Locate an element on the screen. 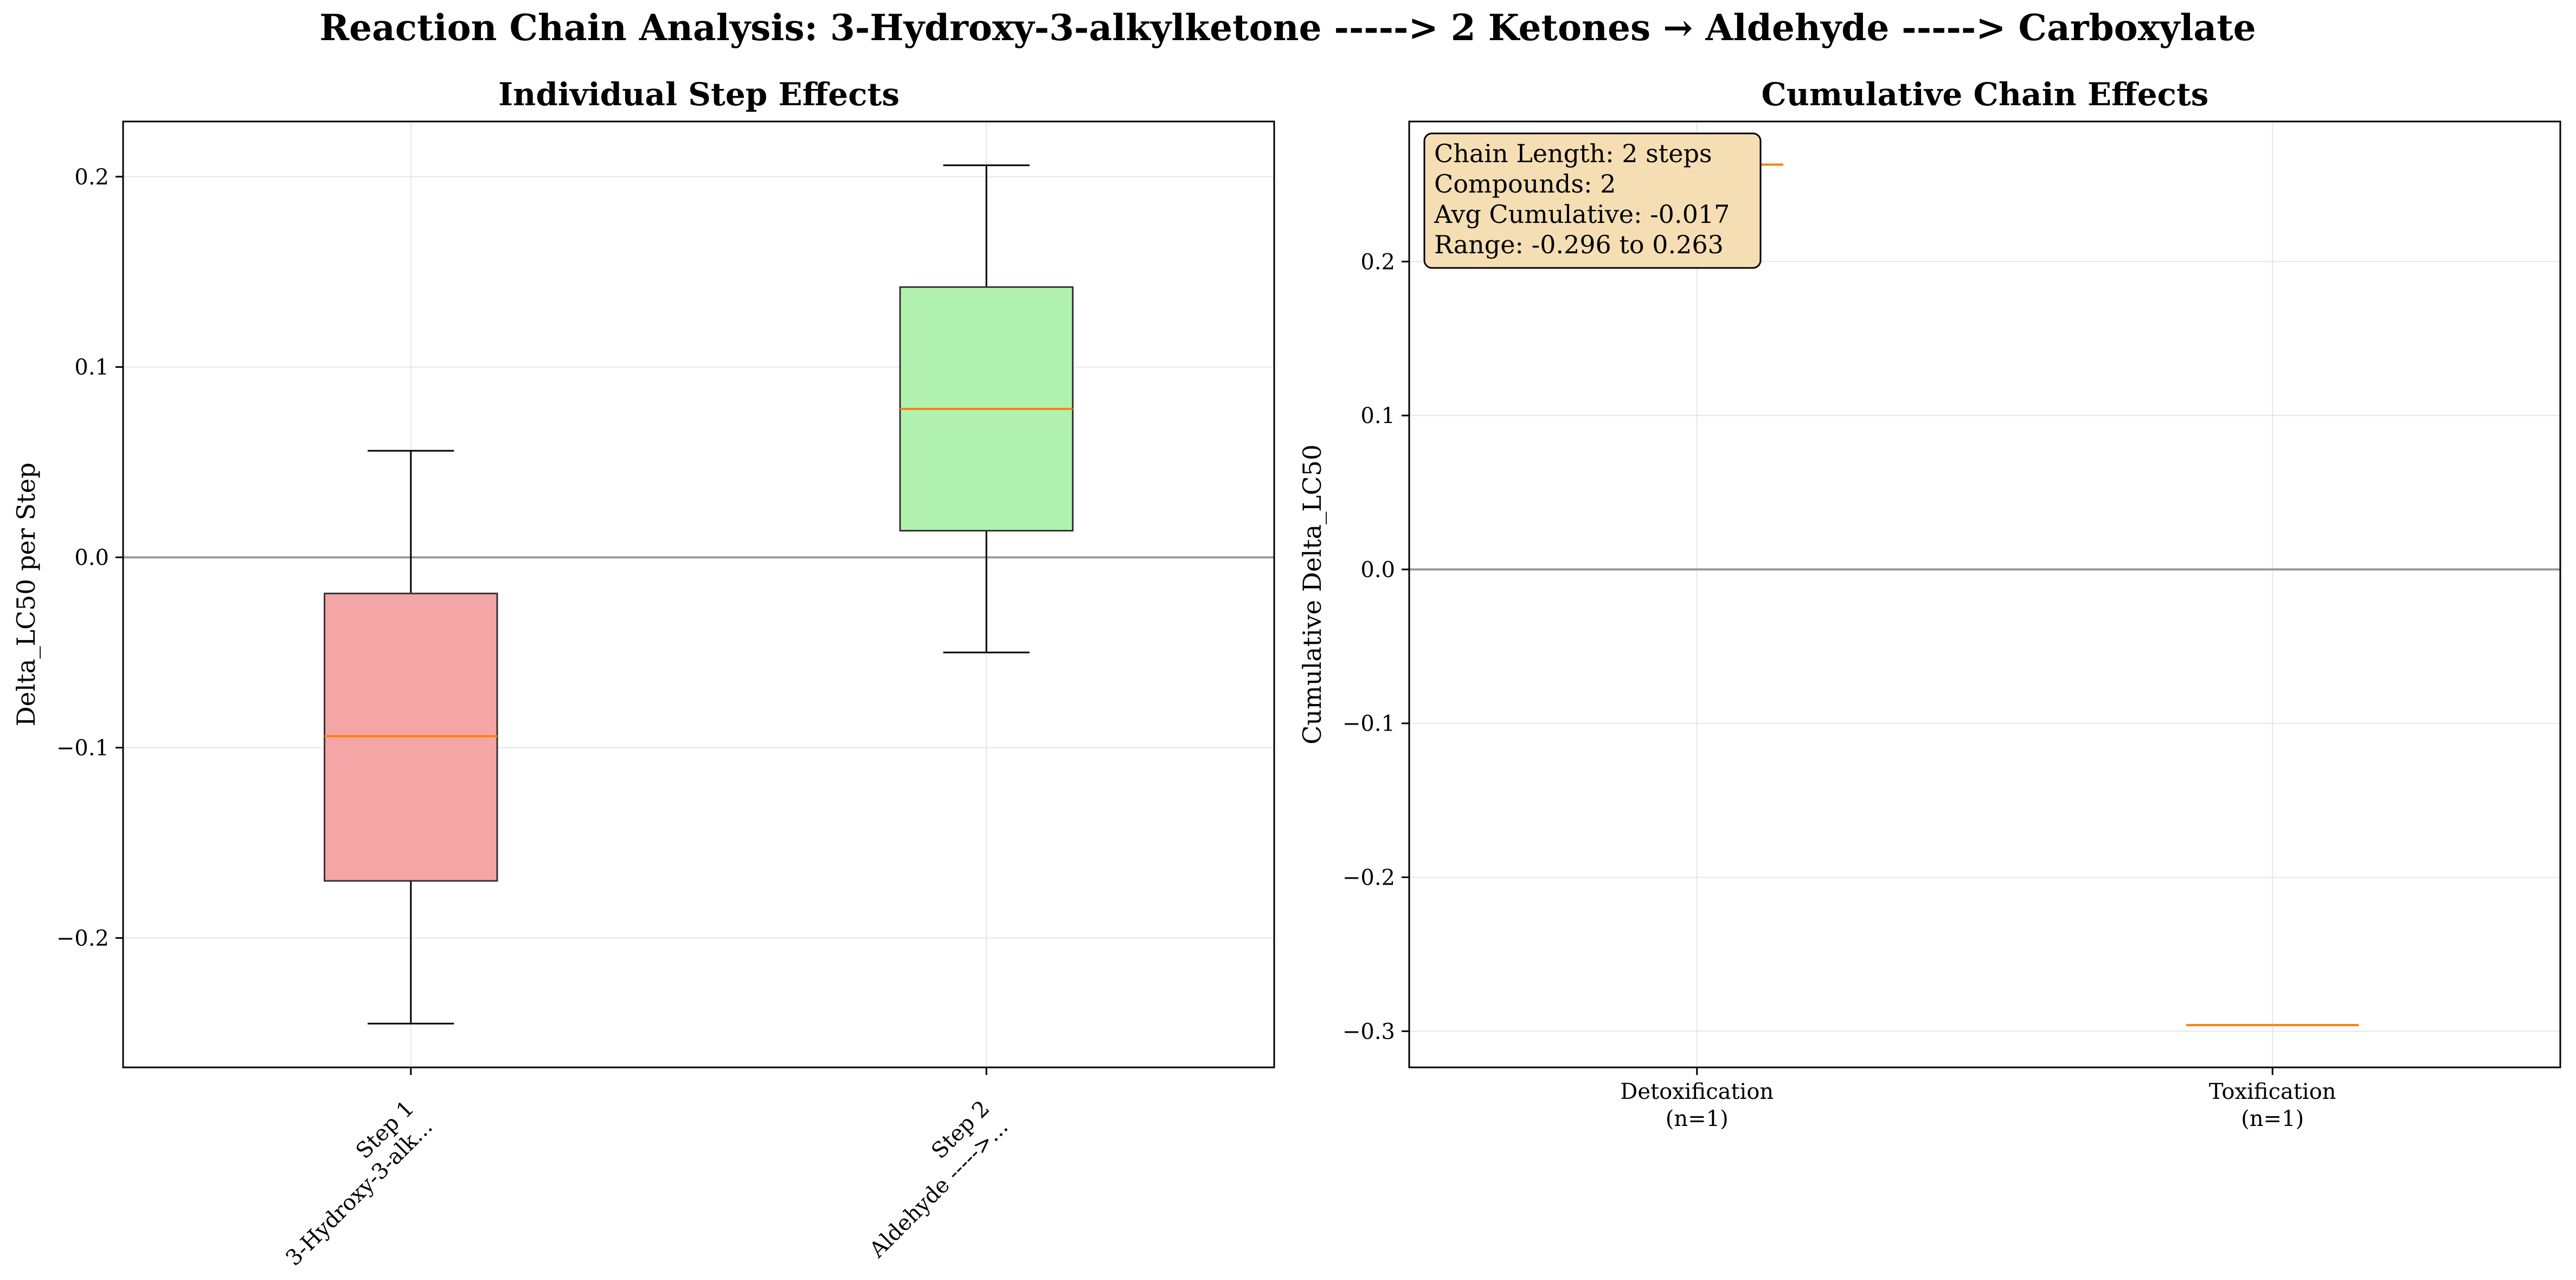 The width and height of the screenshot is (2576, 1280). y-tick-label: −0.3 is located at coordinates (1368, 1031).